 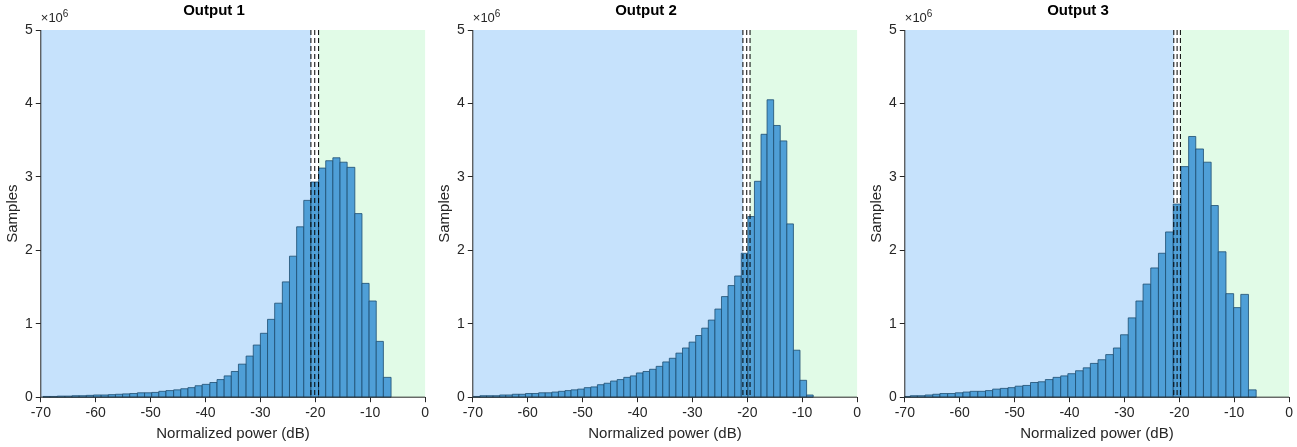 What do you see at coordinates (214, 10) in the screenshot?
I see `chart-title: Output 1` at bounding box center [214, 10].